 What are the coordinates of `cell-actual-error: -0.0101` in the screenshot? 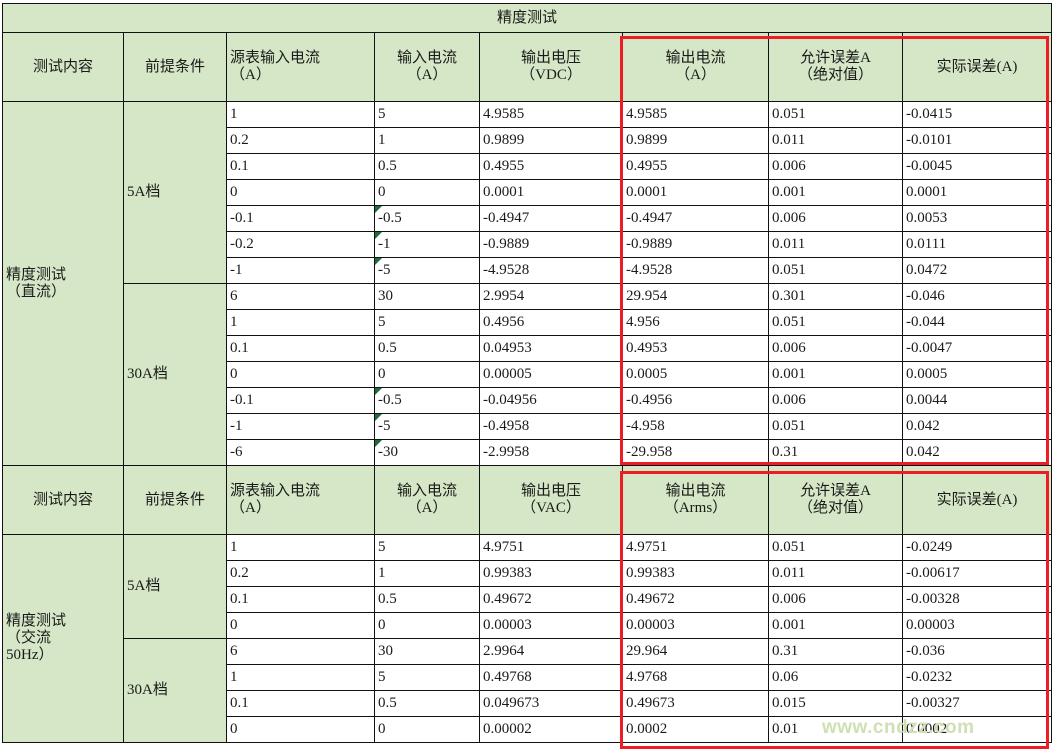 It's located at (977, 140).